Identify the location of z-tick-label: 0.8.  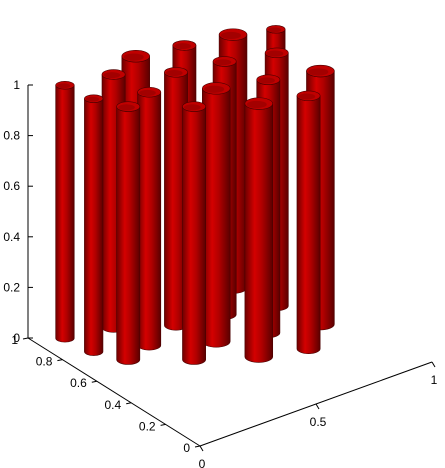
(11, 136).